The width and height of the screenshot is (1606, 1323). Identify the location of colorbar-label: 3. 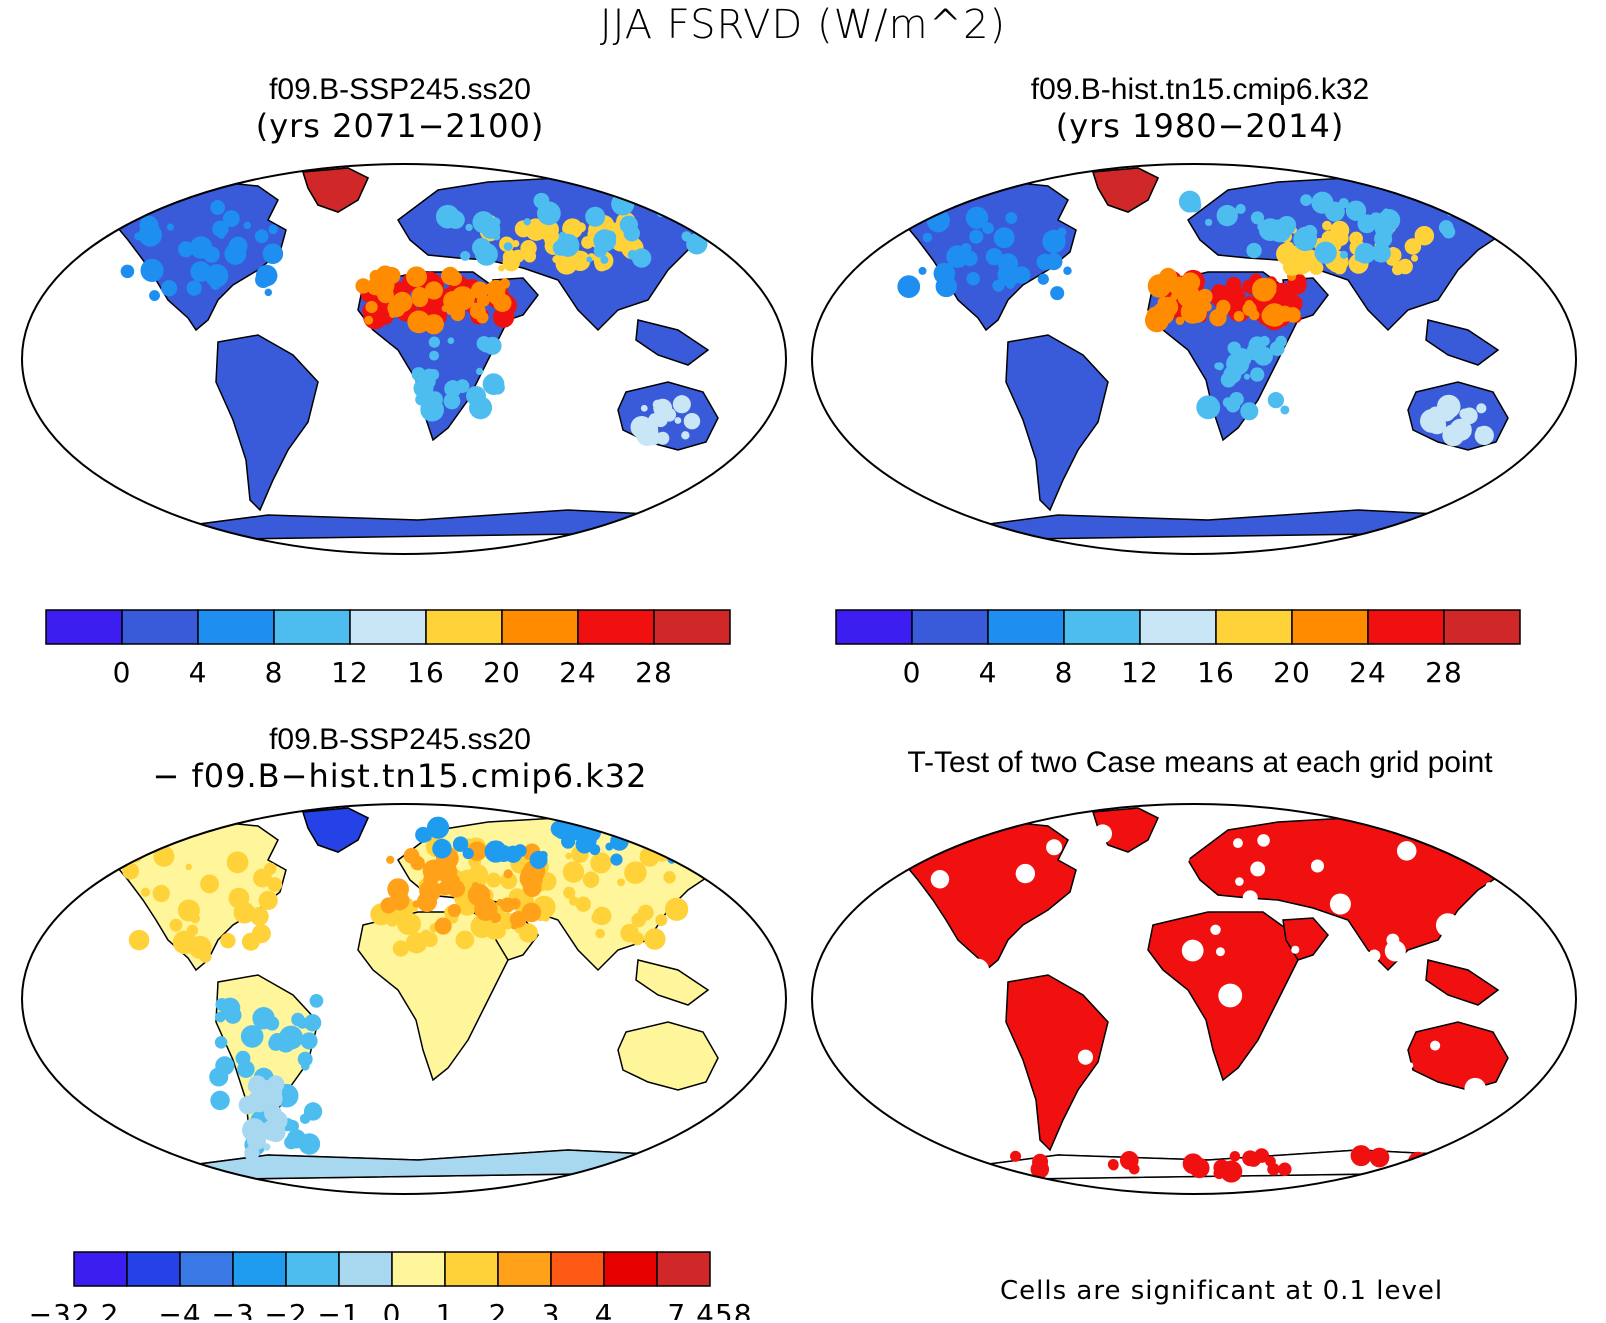
(551, 1309).